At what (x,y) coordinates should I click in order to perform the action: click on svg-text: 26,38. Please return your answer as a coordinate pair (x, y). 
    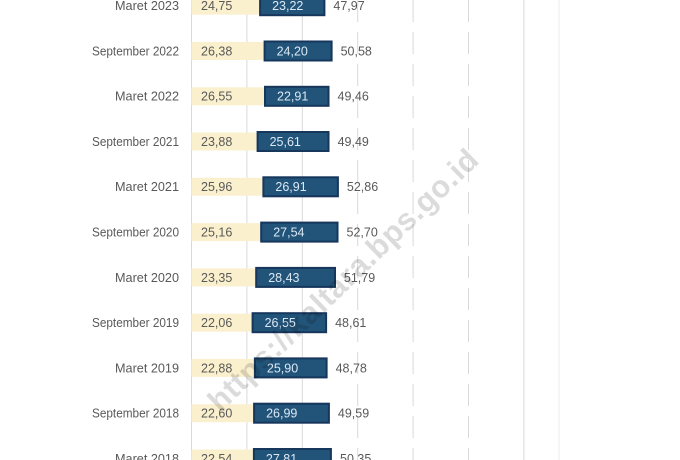
    Looking at the image, I should click on (216, 51).